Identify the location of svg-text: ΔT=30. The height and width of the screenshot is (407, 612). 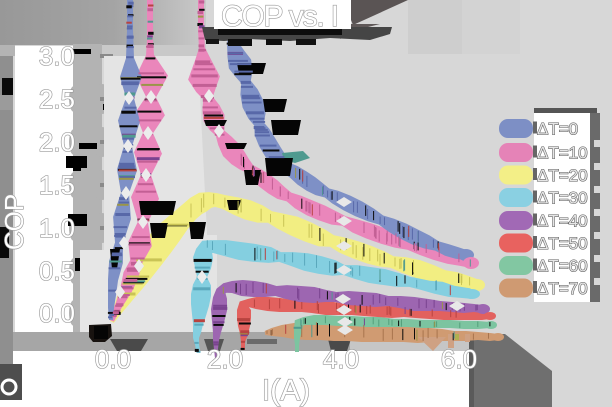
(562, 198).